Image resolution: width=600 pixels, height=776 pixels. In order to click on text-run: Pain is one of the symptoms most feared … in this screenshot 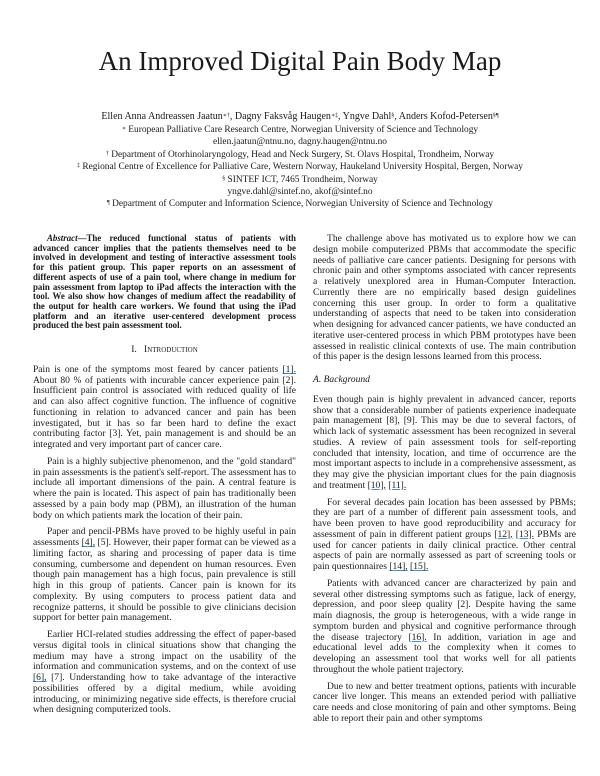, I will do `click(158, 369)`.